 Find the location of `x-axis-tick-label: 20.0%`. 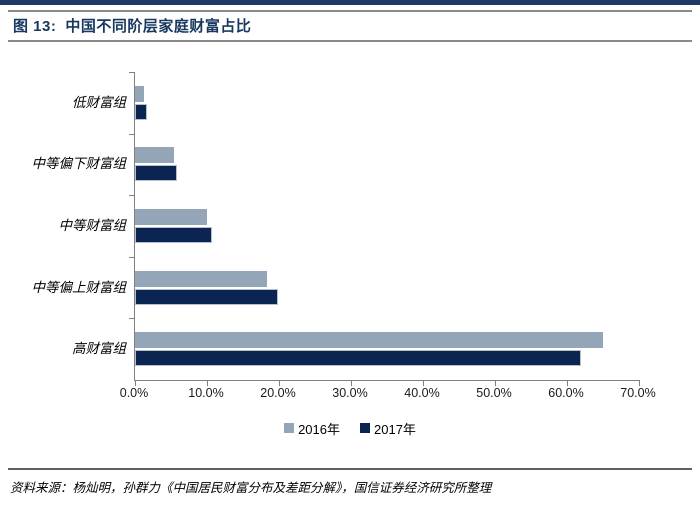

x-axis-tick-label: 20.0% is located at coordinates (278, 393).